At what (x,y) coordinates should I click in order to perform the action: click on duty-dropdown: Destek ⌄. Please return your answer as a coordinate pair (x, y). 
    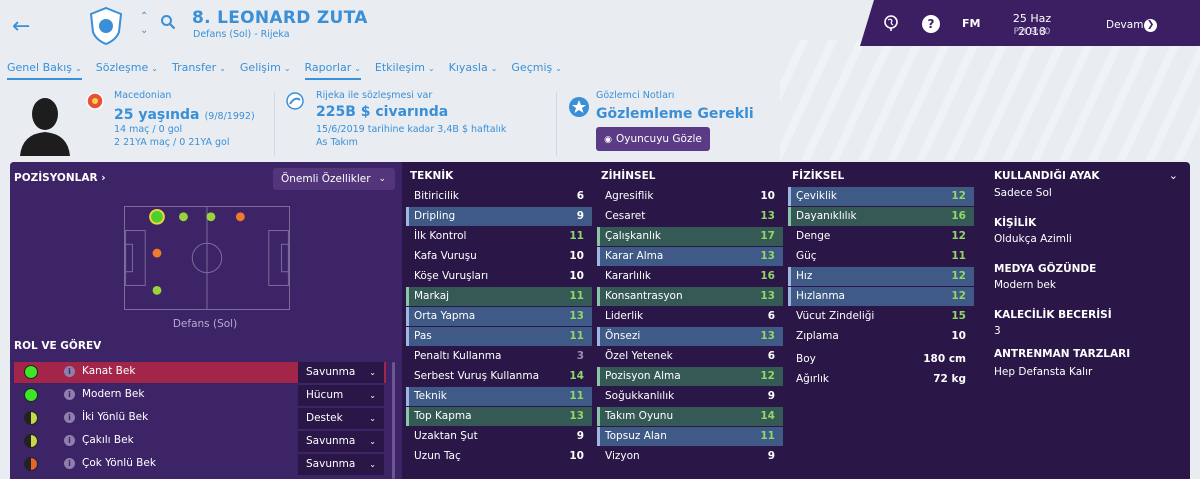
    Looking at the image, I should click on (341, 418).